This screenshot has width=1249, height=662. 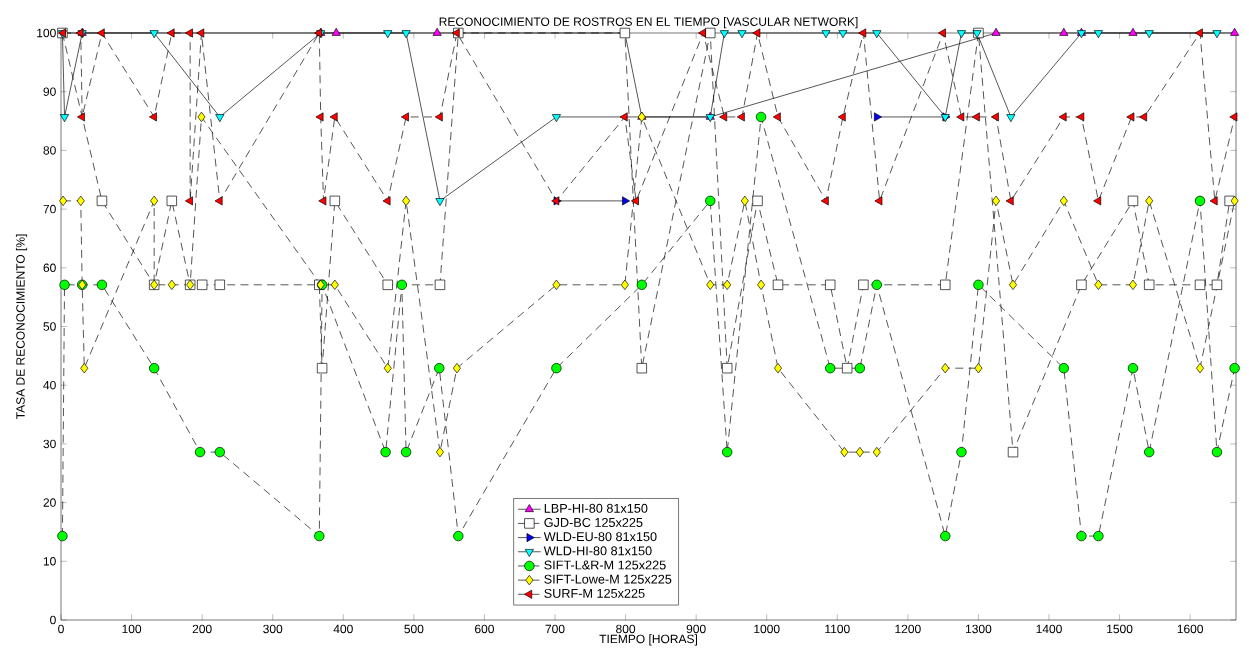 What do you see at coordinates (132, 629) in the screenshot?
I see `x-tick-label: 100` at bounding box center [132, 629].